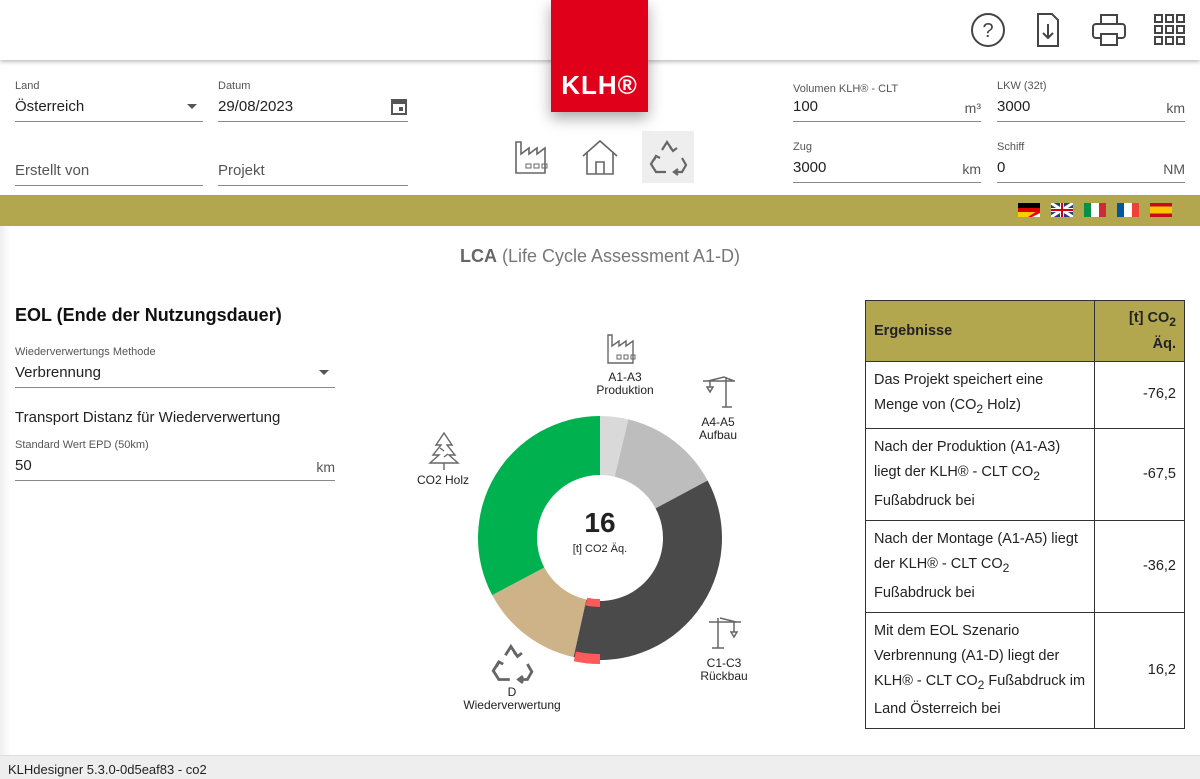  What do you see at coordinates (600, 549) in the screenshot?
I see `center-unit: [t] CO2 Äq.` at bounding box center [600, 549].